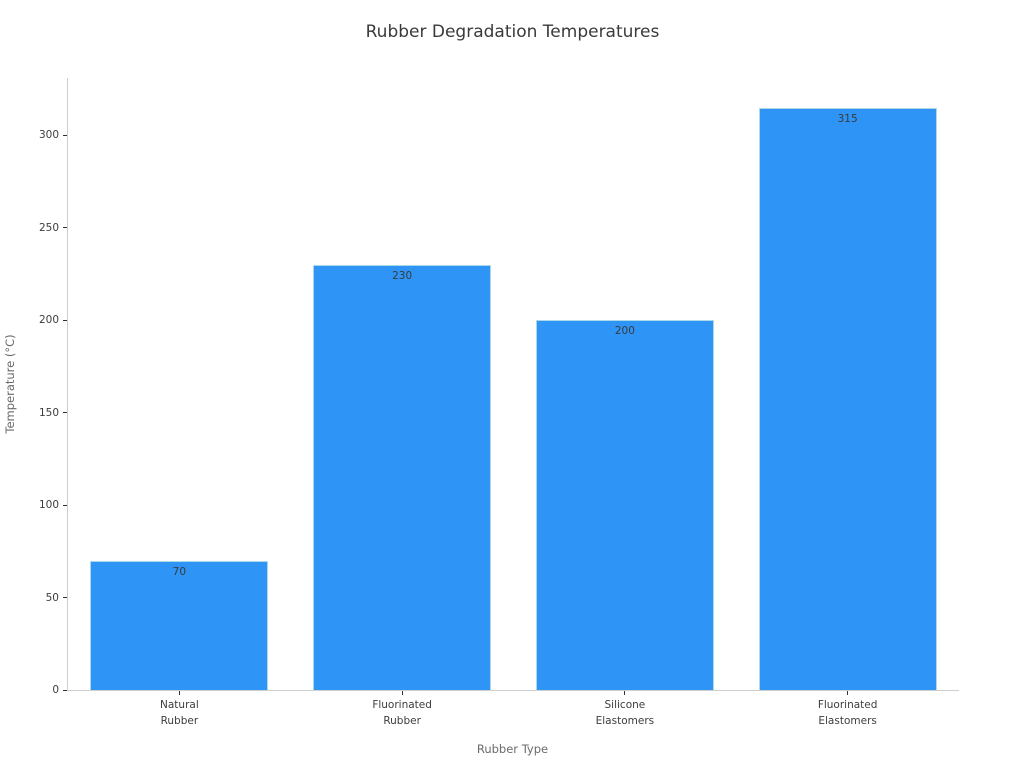 This screenshot has height=768, width=1024. I want to click on x-category-label-fluorinated-rubber: Fluorinated Rubber, so click(402, 713).